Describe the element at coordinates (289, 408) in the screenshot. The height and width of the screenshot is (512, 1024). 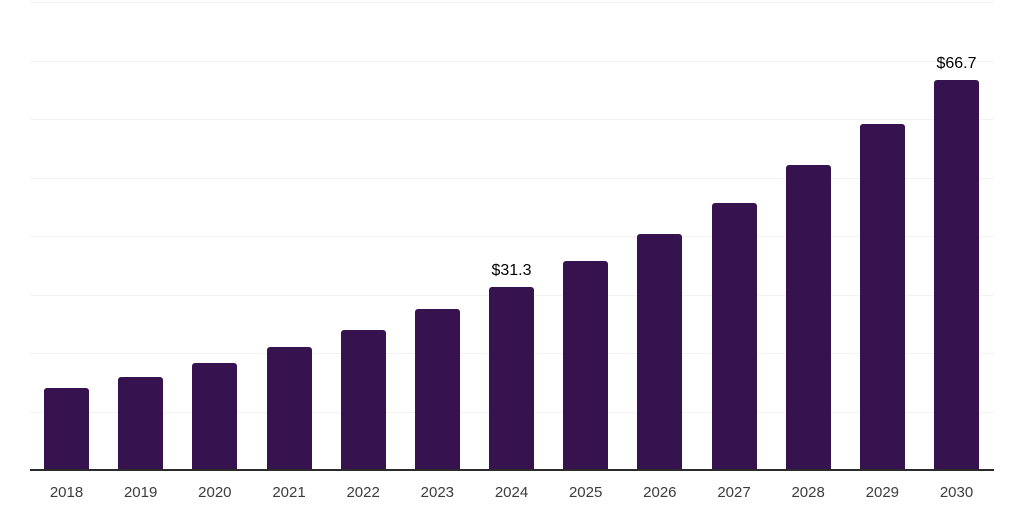
I see `bar-2021` at that location.